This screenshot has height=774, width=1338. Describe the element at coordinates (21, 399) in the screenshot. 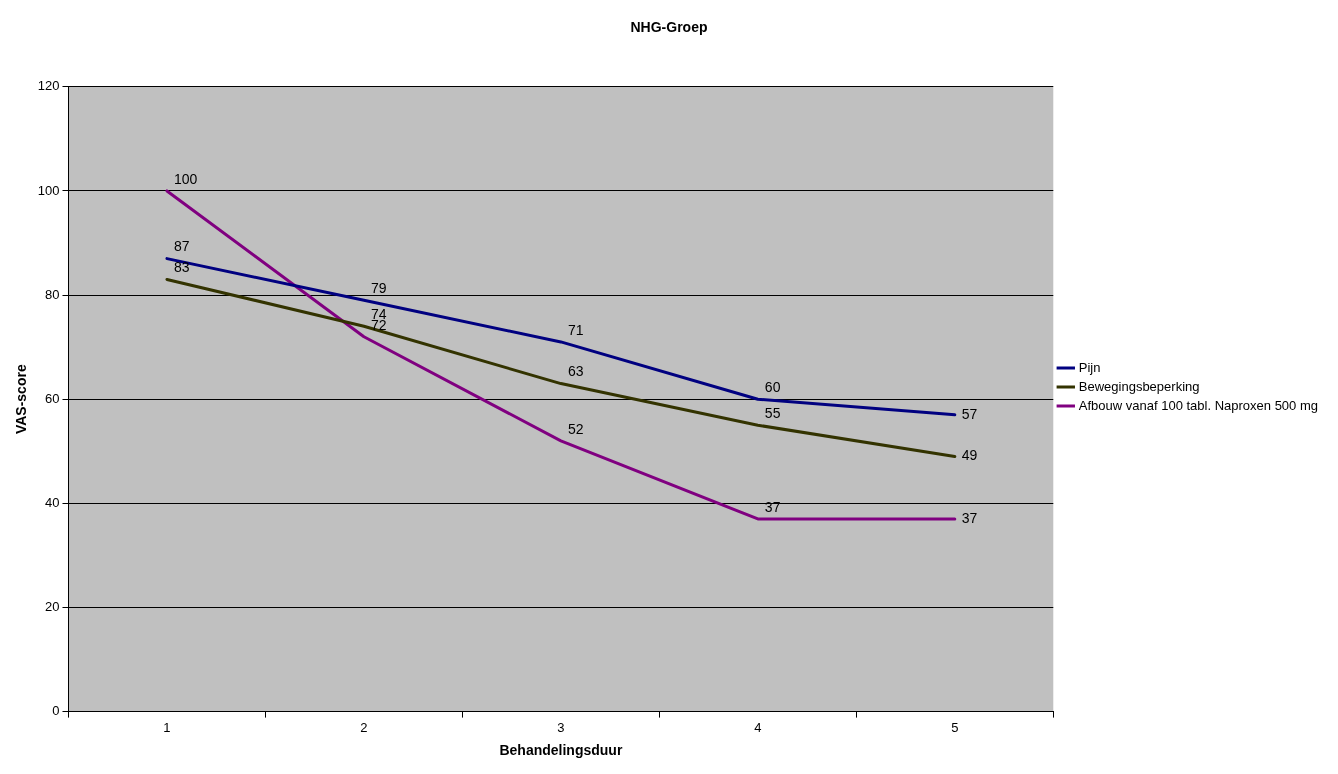

I see `y-axis-title: VAS-score` at that location.